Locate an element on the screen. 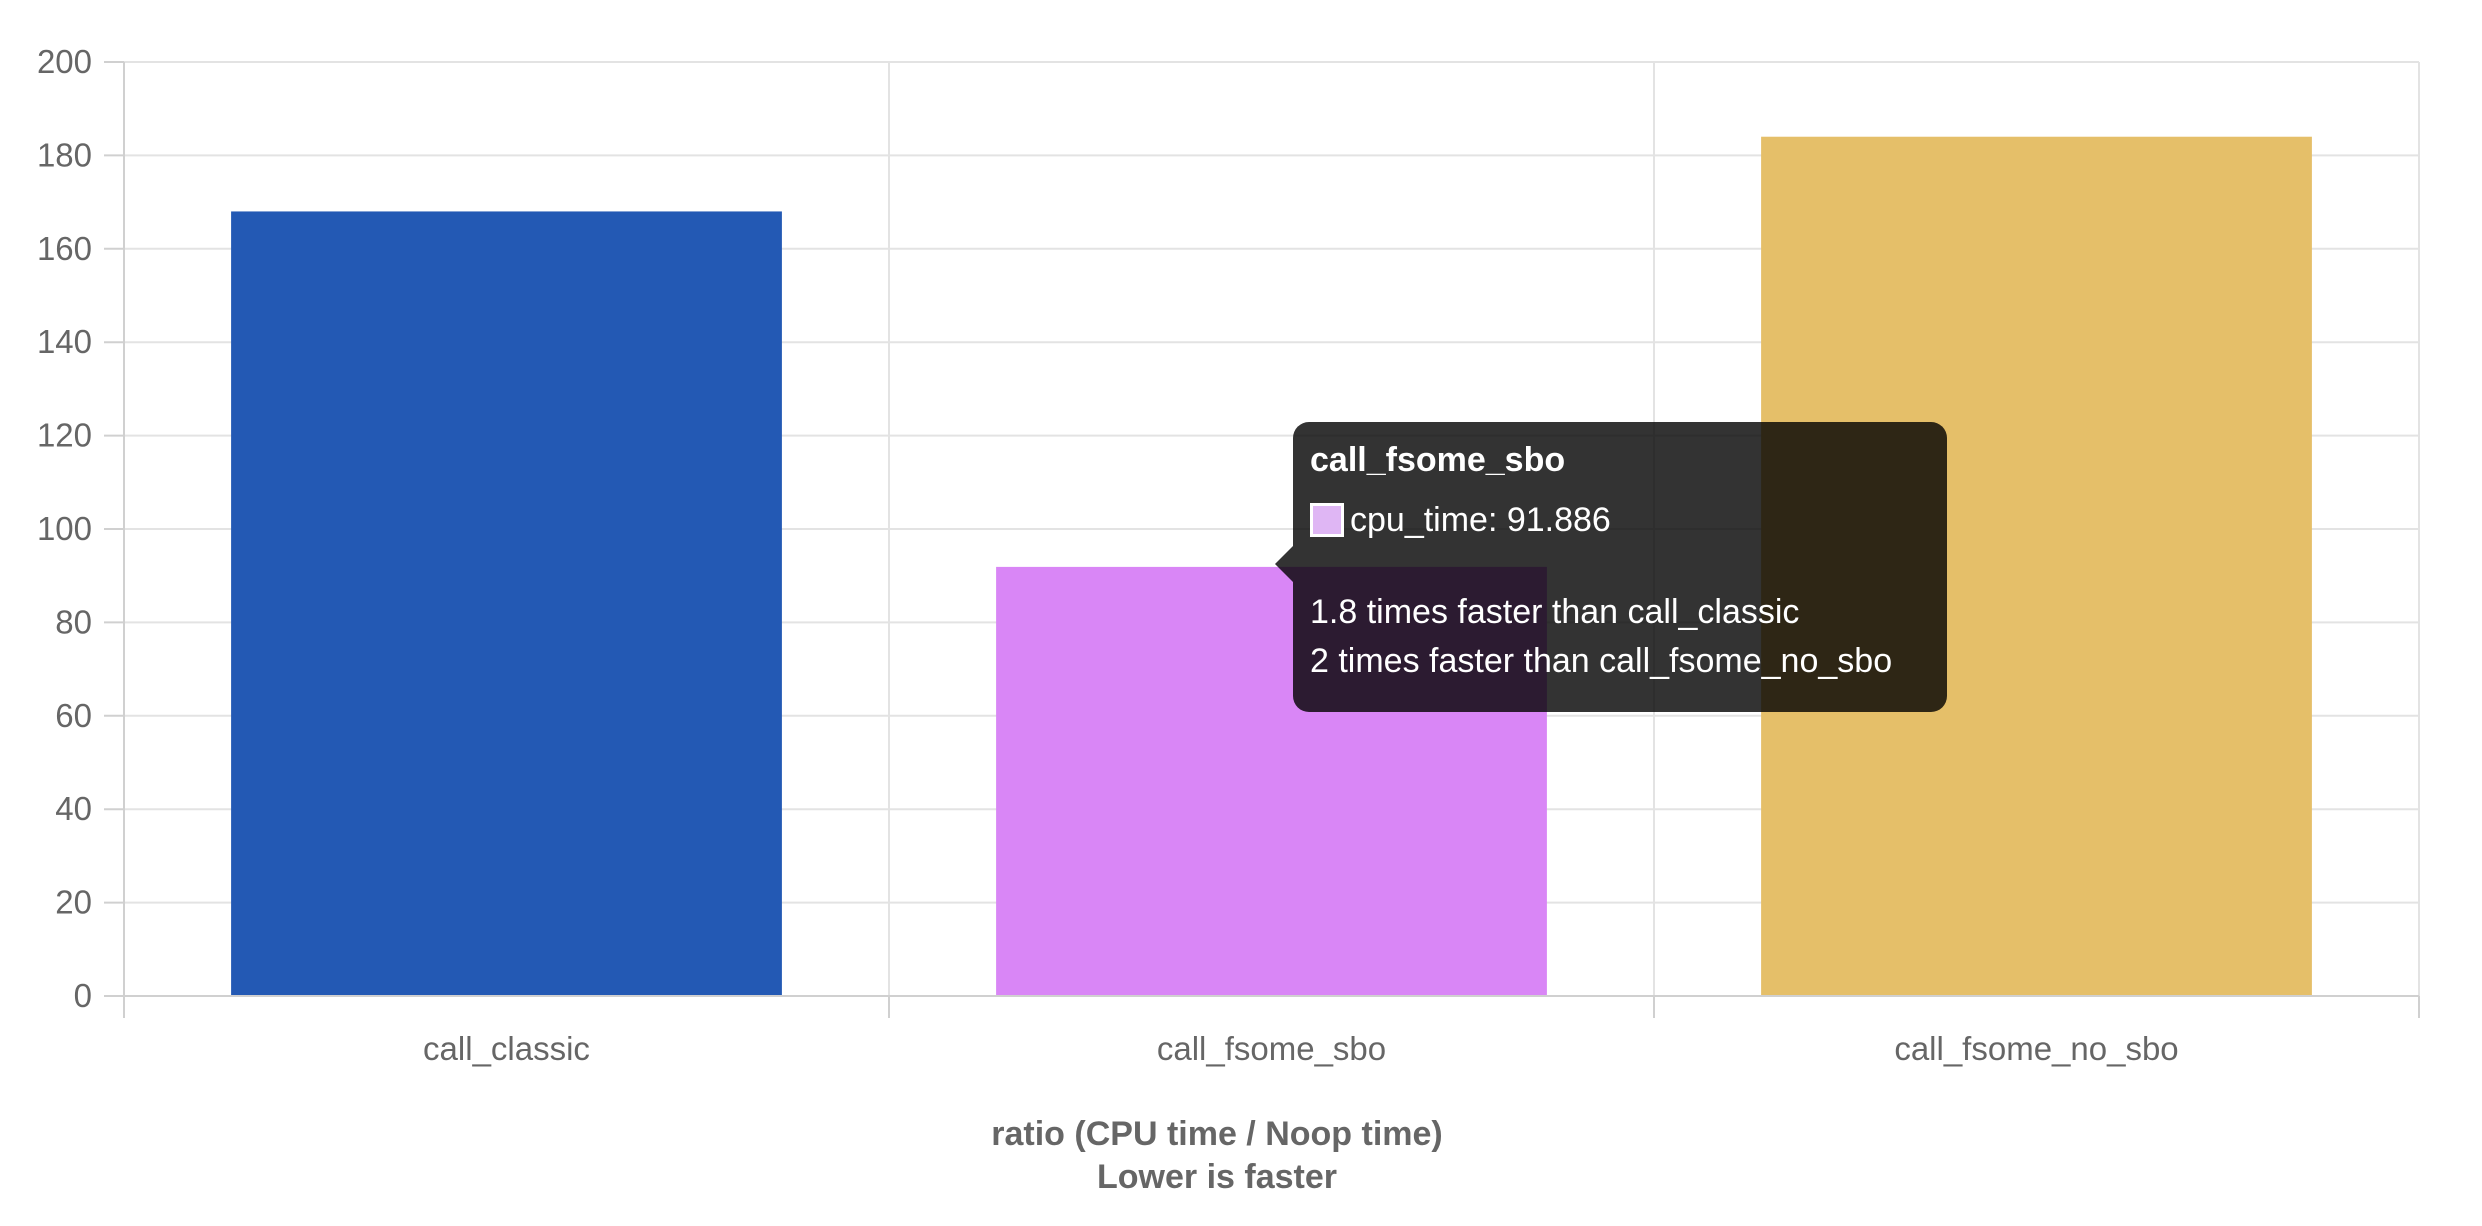 The image size is (2482, 1226). y-tick-label: 60 is located at coordinates (73, 715).